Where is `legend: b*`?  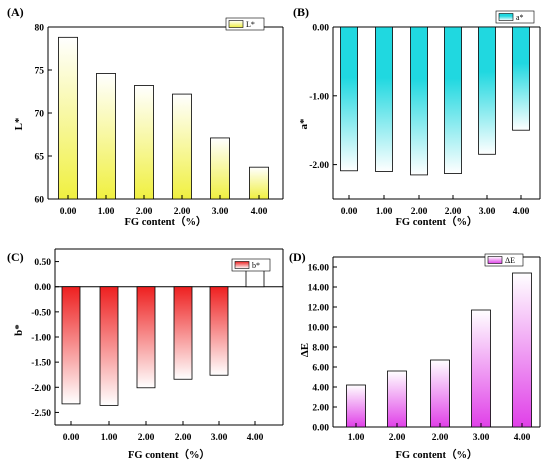 legend: b* is located at coordinates (251, 265).